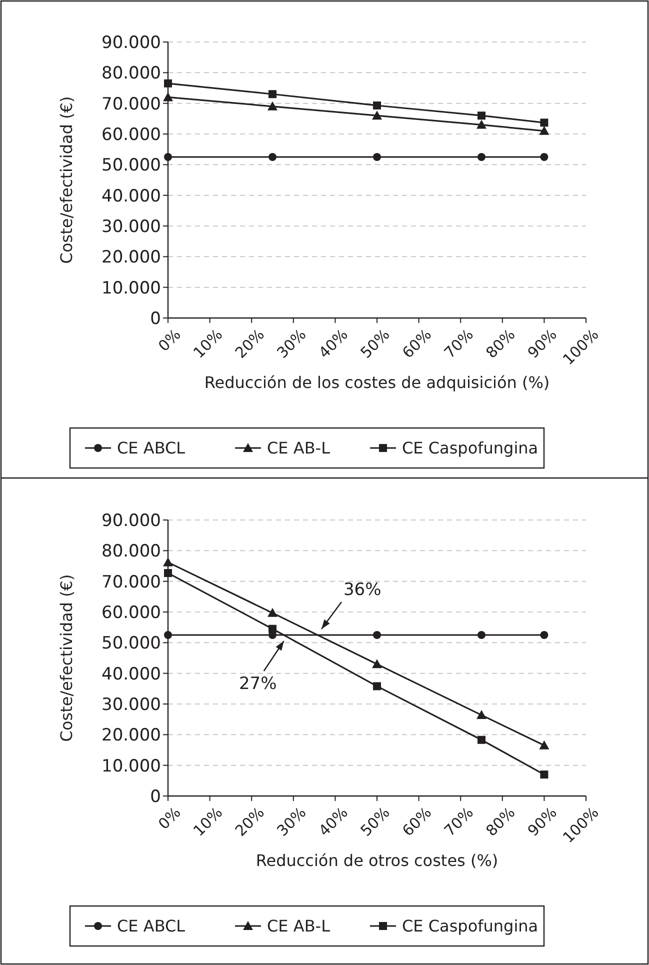 Image resolution: width=649 pixels, height=965 pixels. What do you see at coordinates (377, 382) in the screenshot?
I see `x-axis-title: Reducción de los costes de adquisición (%)` at bounding box center [377, 382].